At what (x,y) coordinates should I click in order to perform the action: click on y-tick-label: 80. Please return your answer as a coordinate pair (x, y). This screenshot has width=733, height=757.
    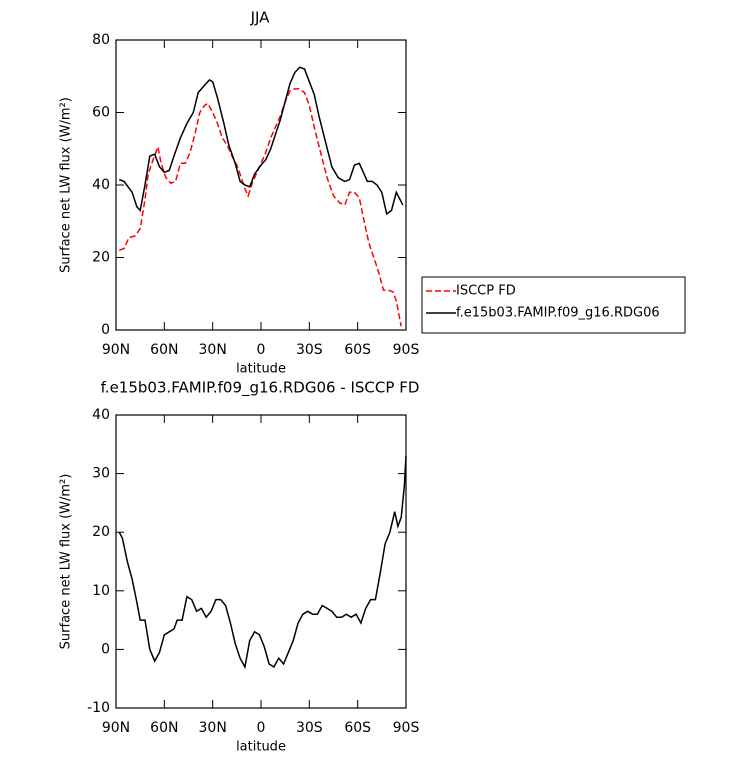
    Looking at the image, I should click on (101, 40).